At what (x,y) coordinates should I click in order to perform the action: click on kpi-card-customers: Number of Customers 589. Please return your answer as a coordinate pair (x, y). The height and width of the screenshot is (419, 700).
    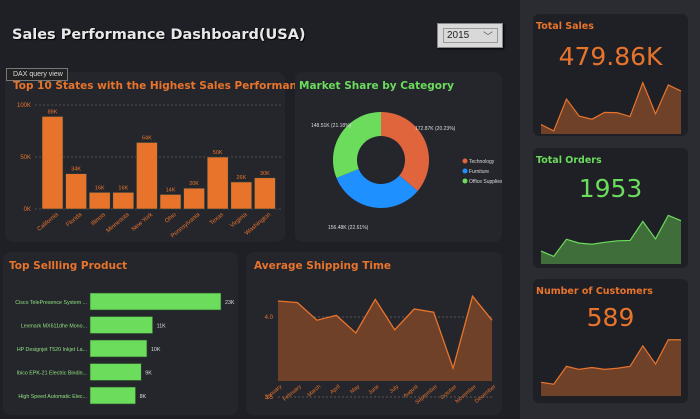
    Looking at the image, I should click on (610, 341).